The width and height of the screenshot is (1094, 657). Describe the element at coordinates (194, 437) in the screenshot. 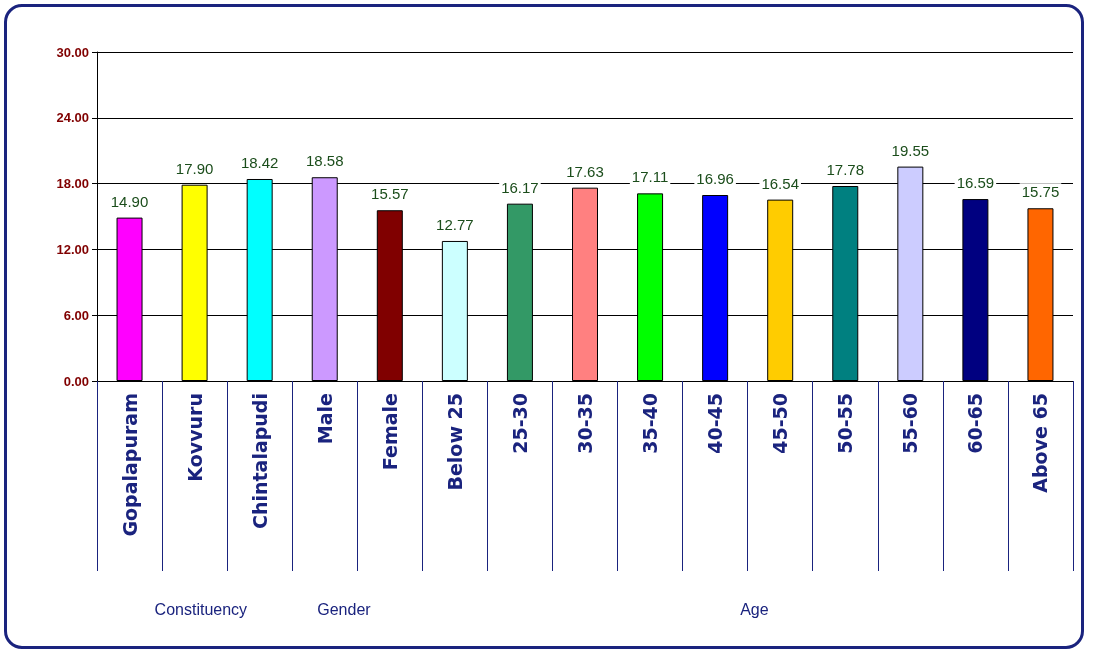

I see `x-tick-label: Kovvuru` at that location.